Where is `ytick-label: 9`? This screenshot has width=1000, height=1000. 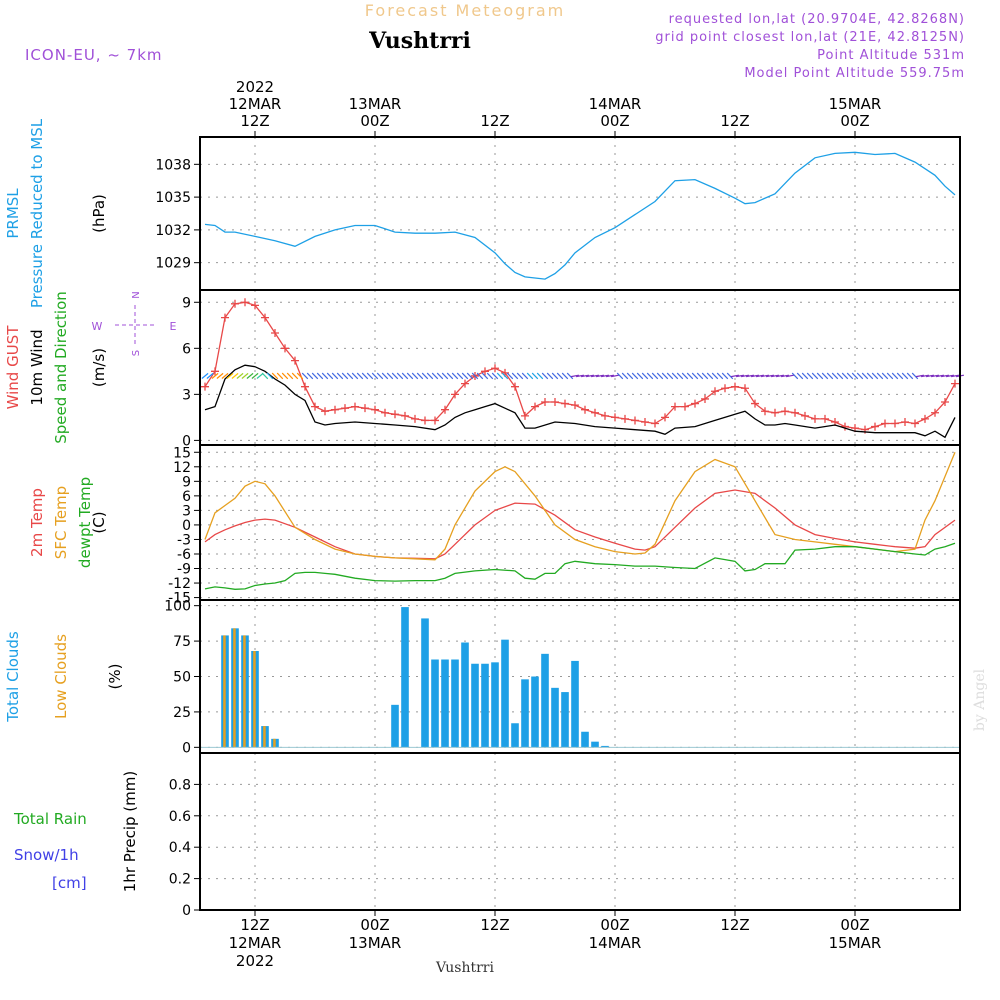 ytick-label: 9 is located at coordinates (186, 303).